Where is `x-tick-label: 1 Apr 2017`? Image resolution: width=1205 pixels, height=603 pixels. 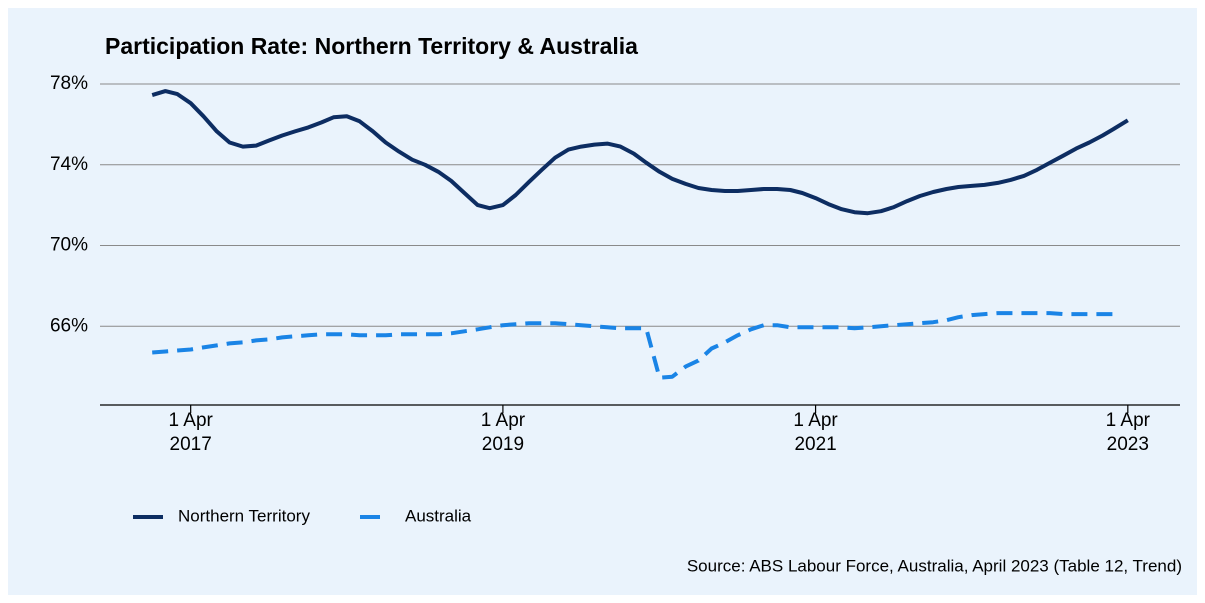
x-tick-label: 1 Apr 2017 is located at coordinates (190, 432).